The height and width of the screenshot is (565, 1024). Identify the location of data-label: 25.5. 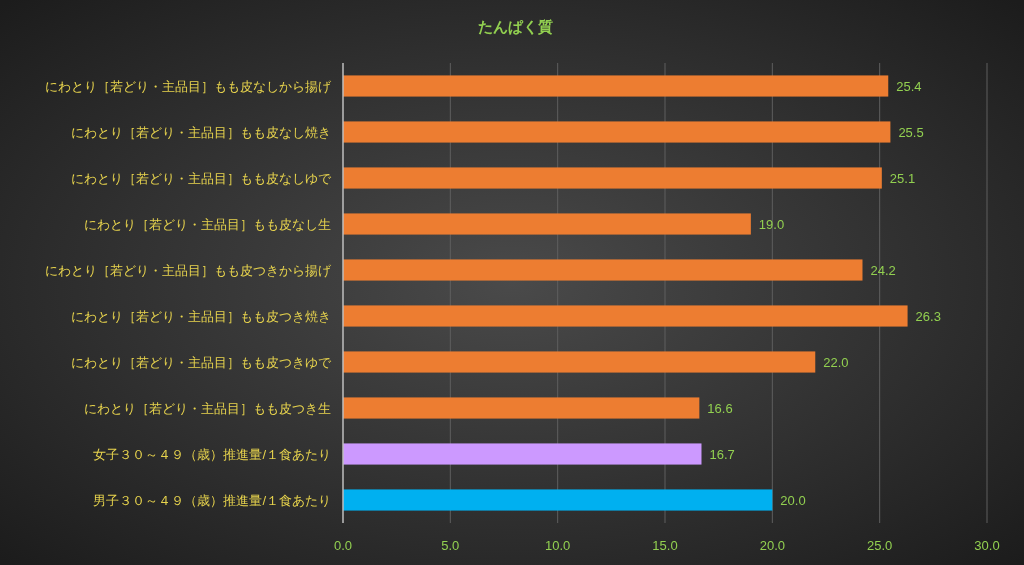
(911, 132).